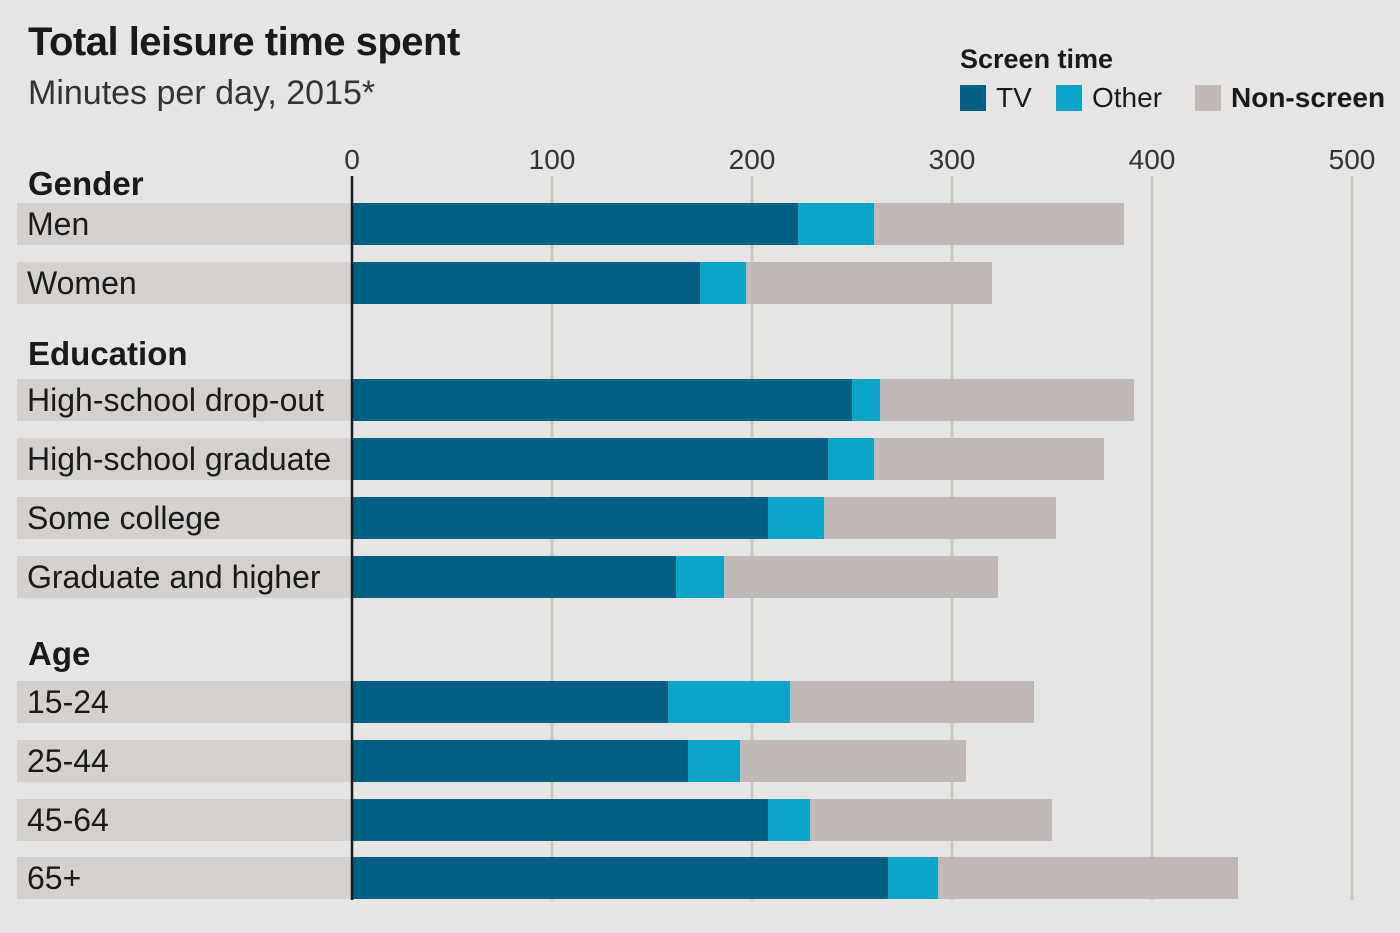 The image size is (1400, 933). I want to click on legend-item-other: Other, so click(1109, 98).